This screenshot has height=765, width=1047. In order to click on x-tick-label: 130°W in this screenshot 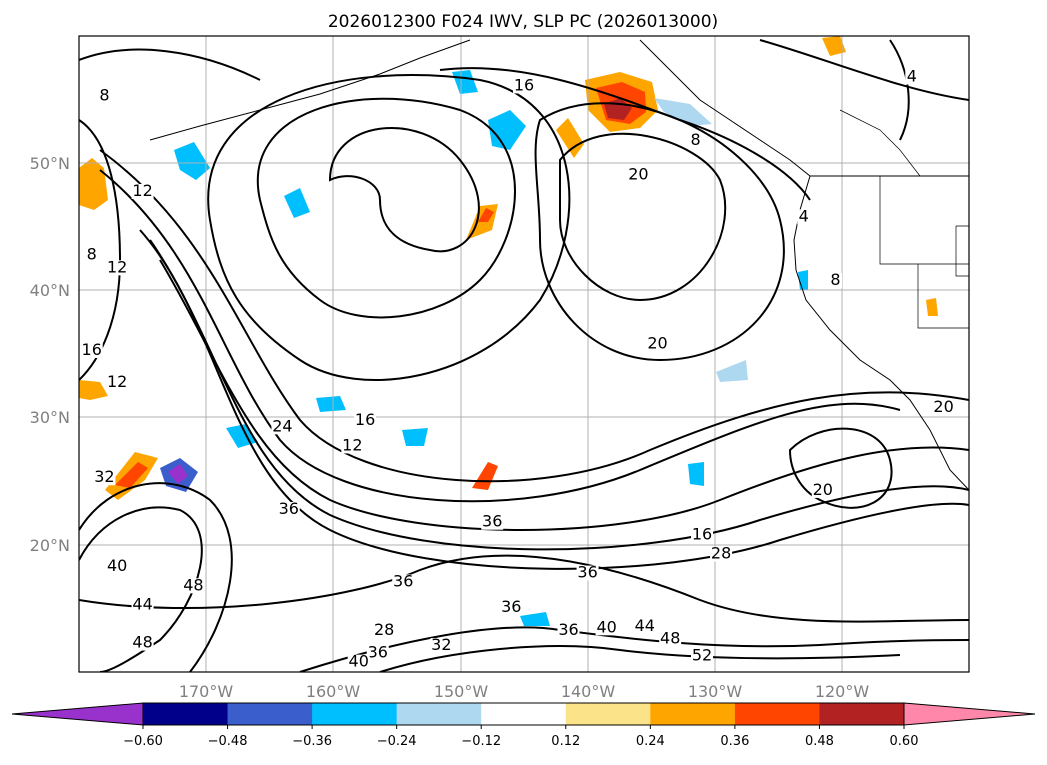, I will do `click(715, 691)`.